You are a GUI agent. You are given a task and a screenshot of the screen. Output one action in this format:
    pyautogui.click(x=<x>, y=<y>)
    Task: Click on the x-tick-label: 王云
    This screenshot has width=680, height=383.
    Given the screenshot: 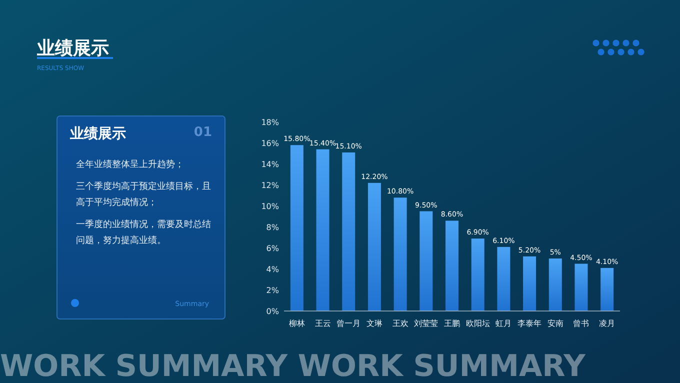 What is the action you would take?
    pyautogui.click(x=322, y=323)
    